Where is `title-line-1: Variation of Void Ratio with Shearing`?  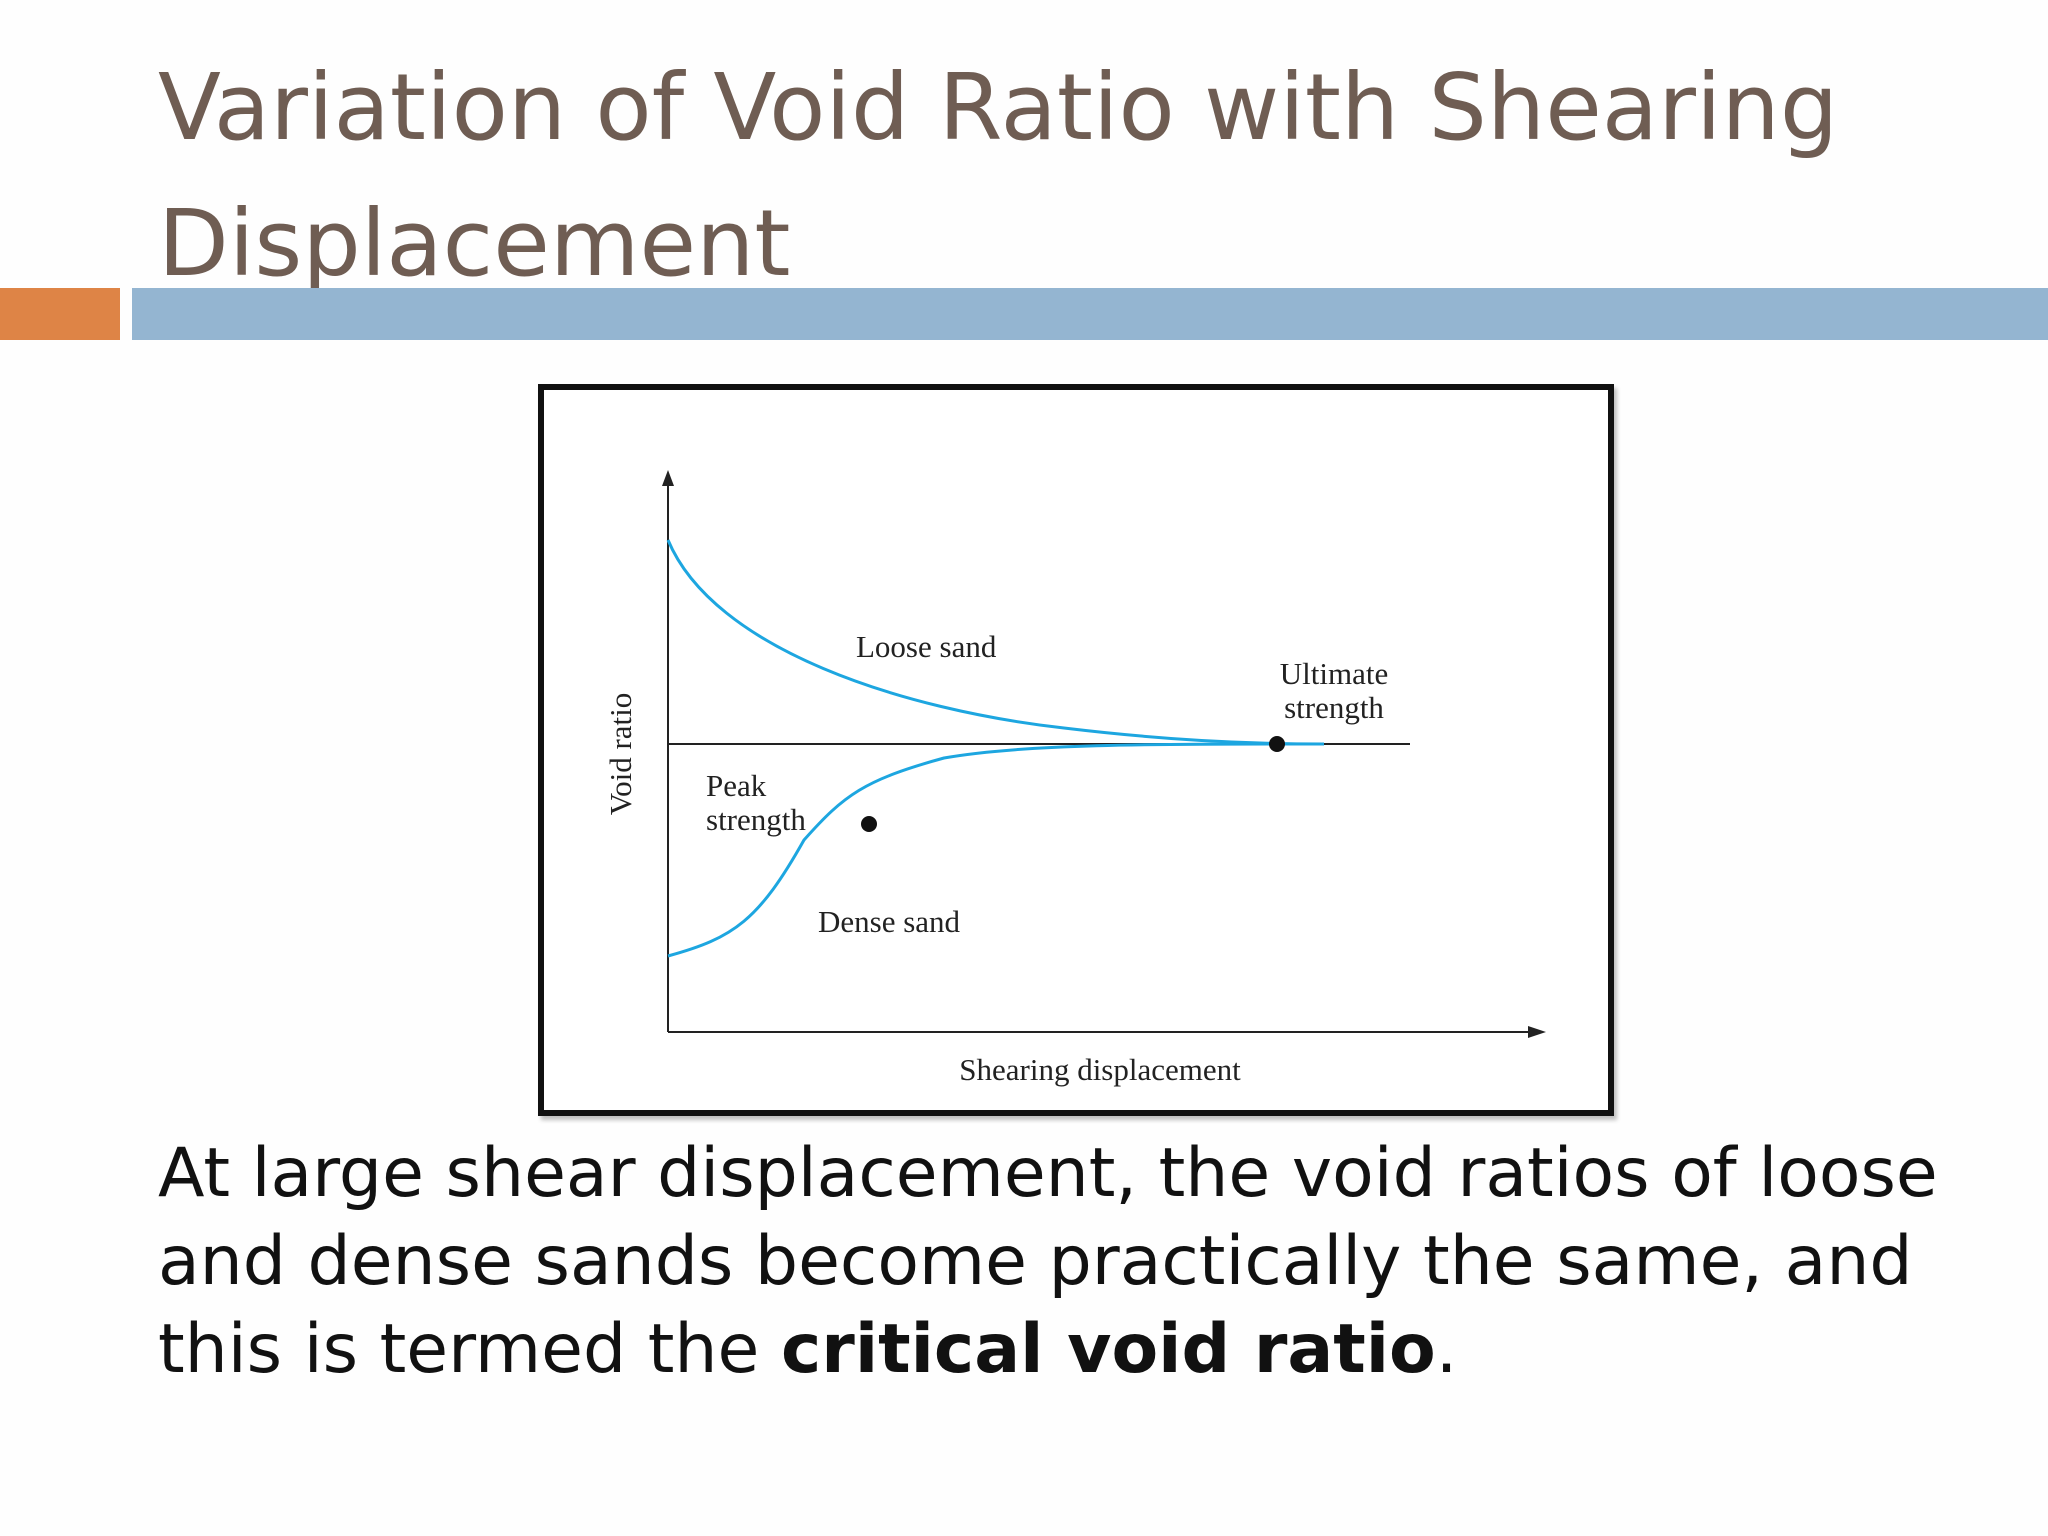 title-line-1: Variation of Void Ratio with Shearing is located at coordinates (998, 107).